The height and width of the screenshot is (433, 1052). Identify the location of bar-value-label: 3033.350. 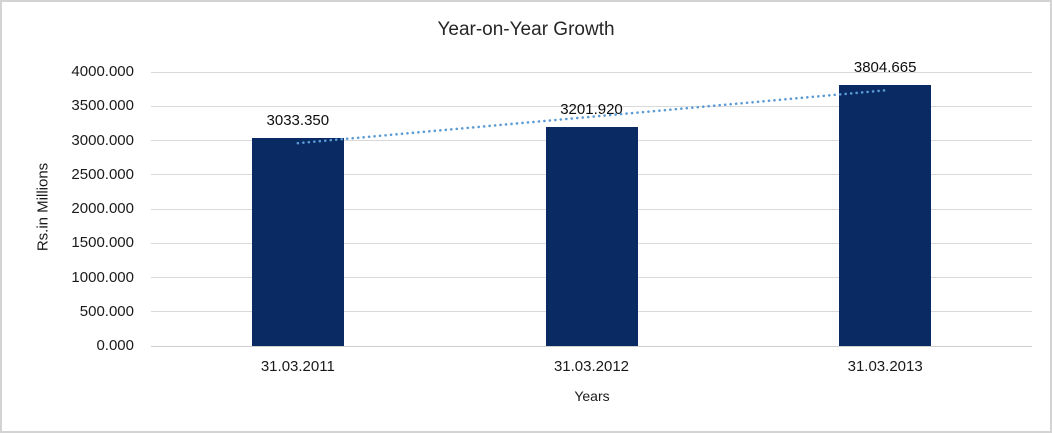
(298, 121).